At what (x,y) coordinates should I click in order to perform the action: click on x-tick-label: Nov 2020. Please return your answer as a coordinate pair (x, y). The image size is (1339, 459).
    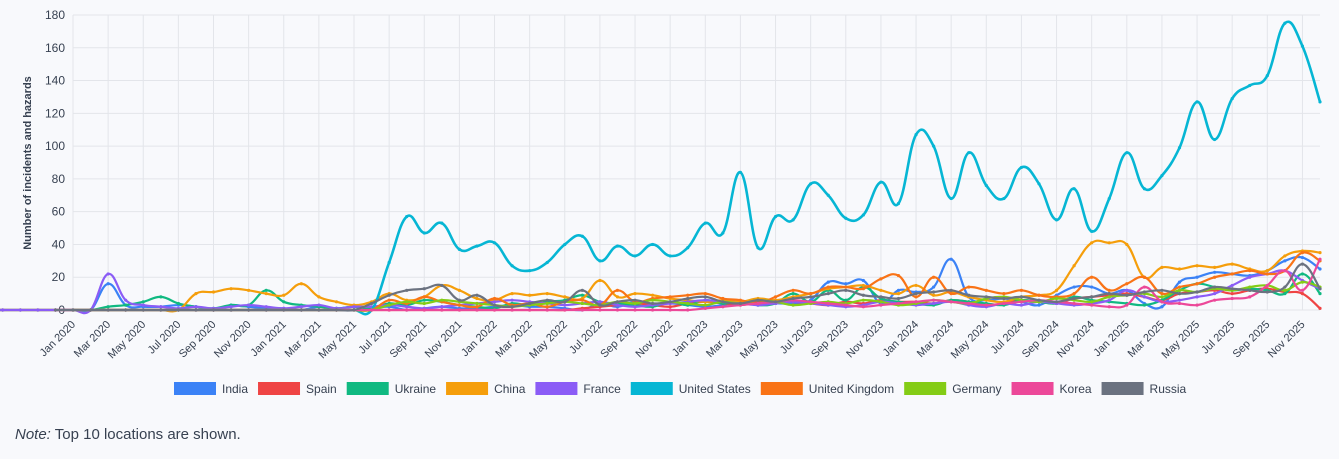
    Looking at the image, I should click on (233, 340).